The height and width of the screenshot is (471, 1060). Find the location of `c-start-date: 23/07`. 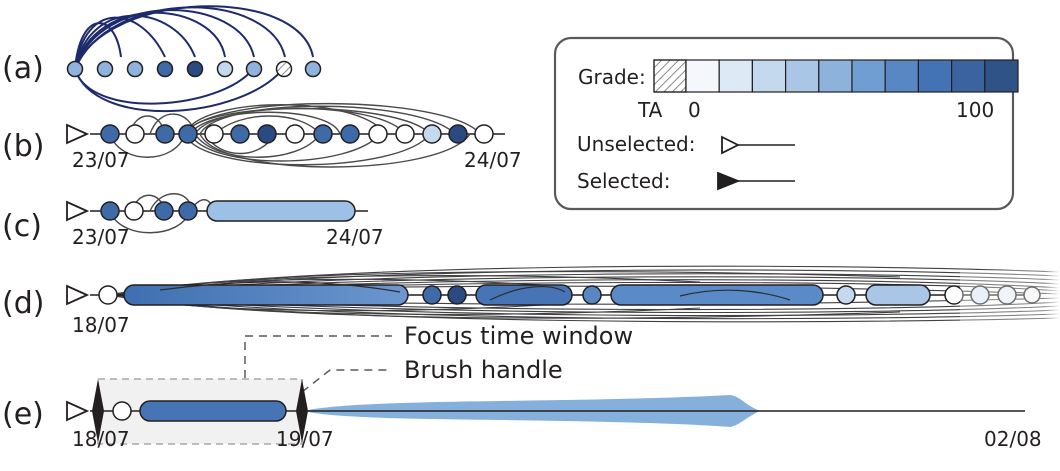

c-start-date: 23/07 is located at coordinates (101, 237).